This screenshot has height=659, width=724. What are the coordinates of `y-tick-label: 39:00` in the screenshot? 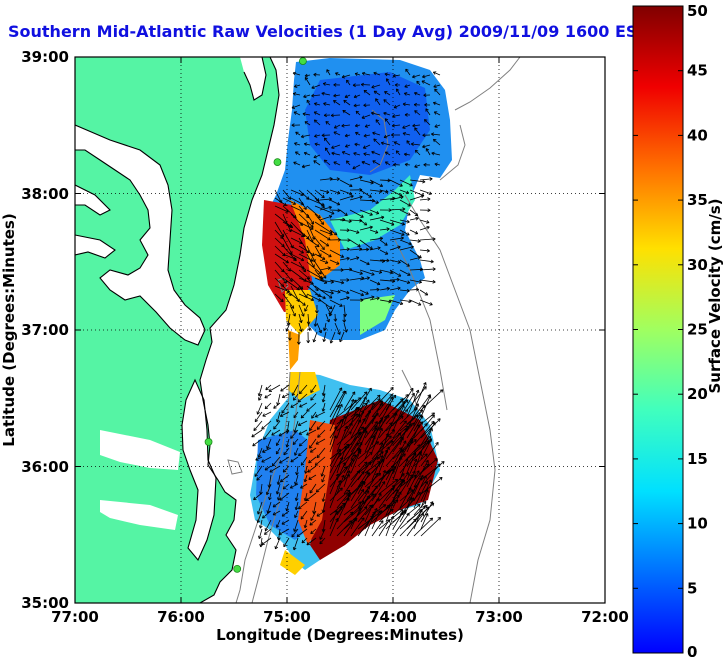 It's located at (45, 57).